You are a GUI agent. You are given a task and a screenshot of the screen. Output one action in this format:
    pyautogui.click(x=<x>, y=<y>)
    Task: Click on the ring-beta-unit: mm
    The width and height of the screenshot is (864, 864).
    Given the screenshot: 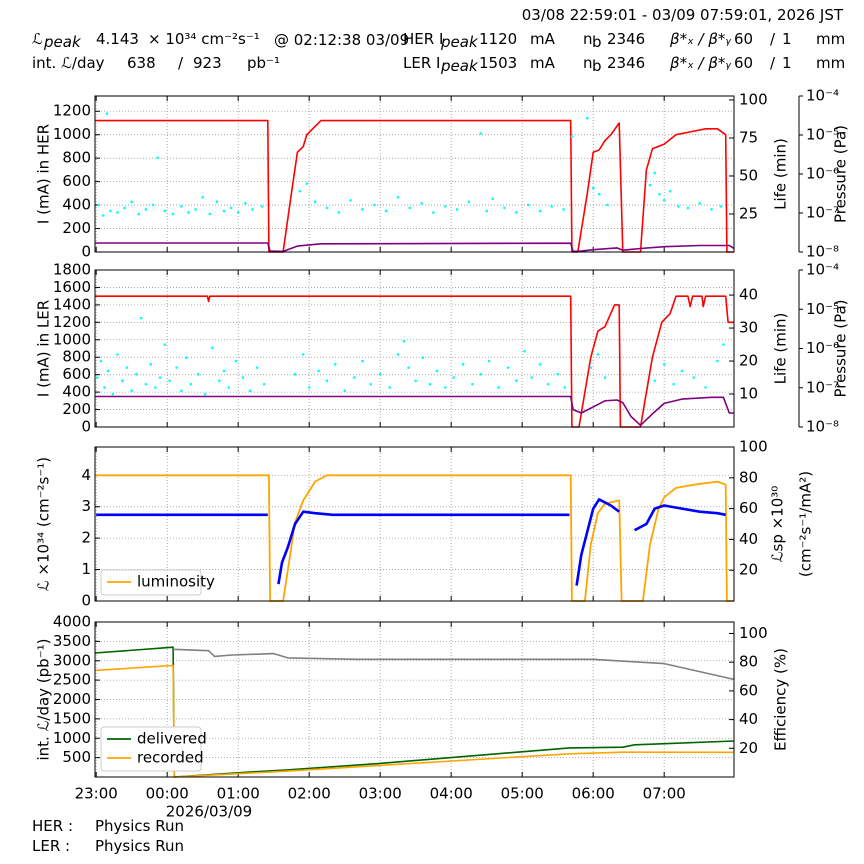 What is the action you would take?
    pyautogui.click(x=830, y=63)
    